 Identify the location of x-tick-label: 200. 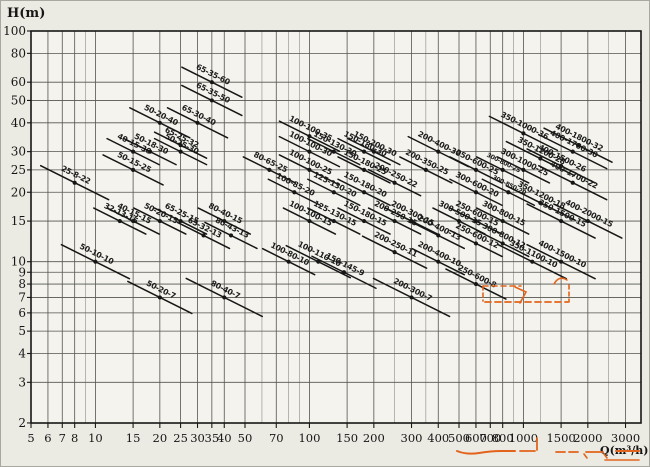
(374, 438).